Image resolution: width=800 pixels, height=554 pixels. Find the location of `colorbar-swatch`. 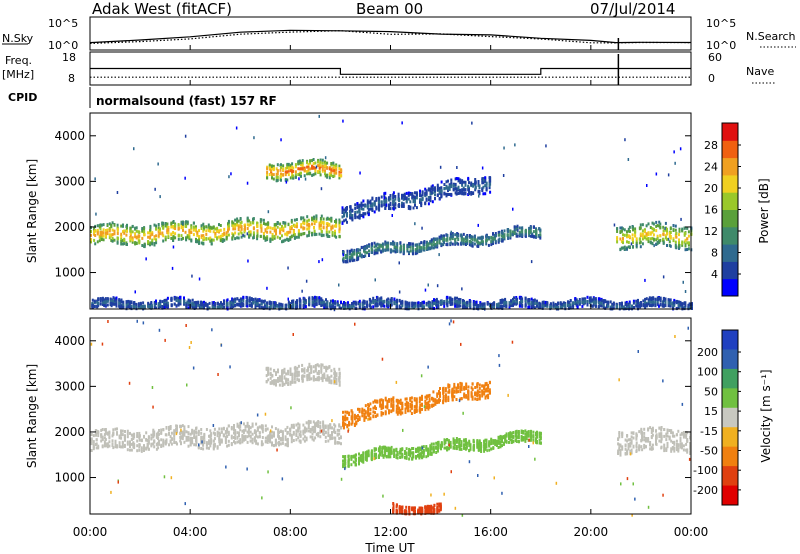

colorbar-swatch is located at coordinates (730, 201).